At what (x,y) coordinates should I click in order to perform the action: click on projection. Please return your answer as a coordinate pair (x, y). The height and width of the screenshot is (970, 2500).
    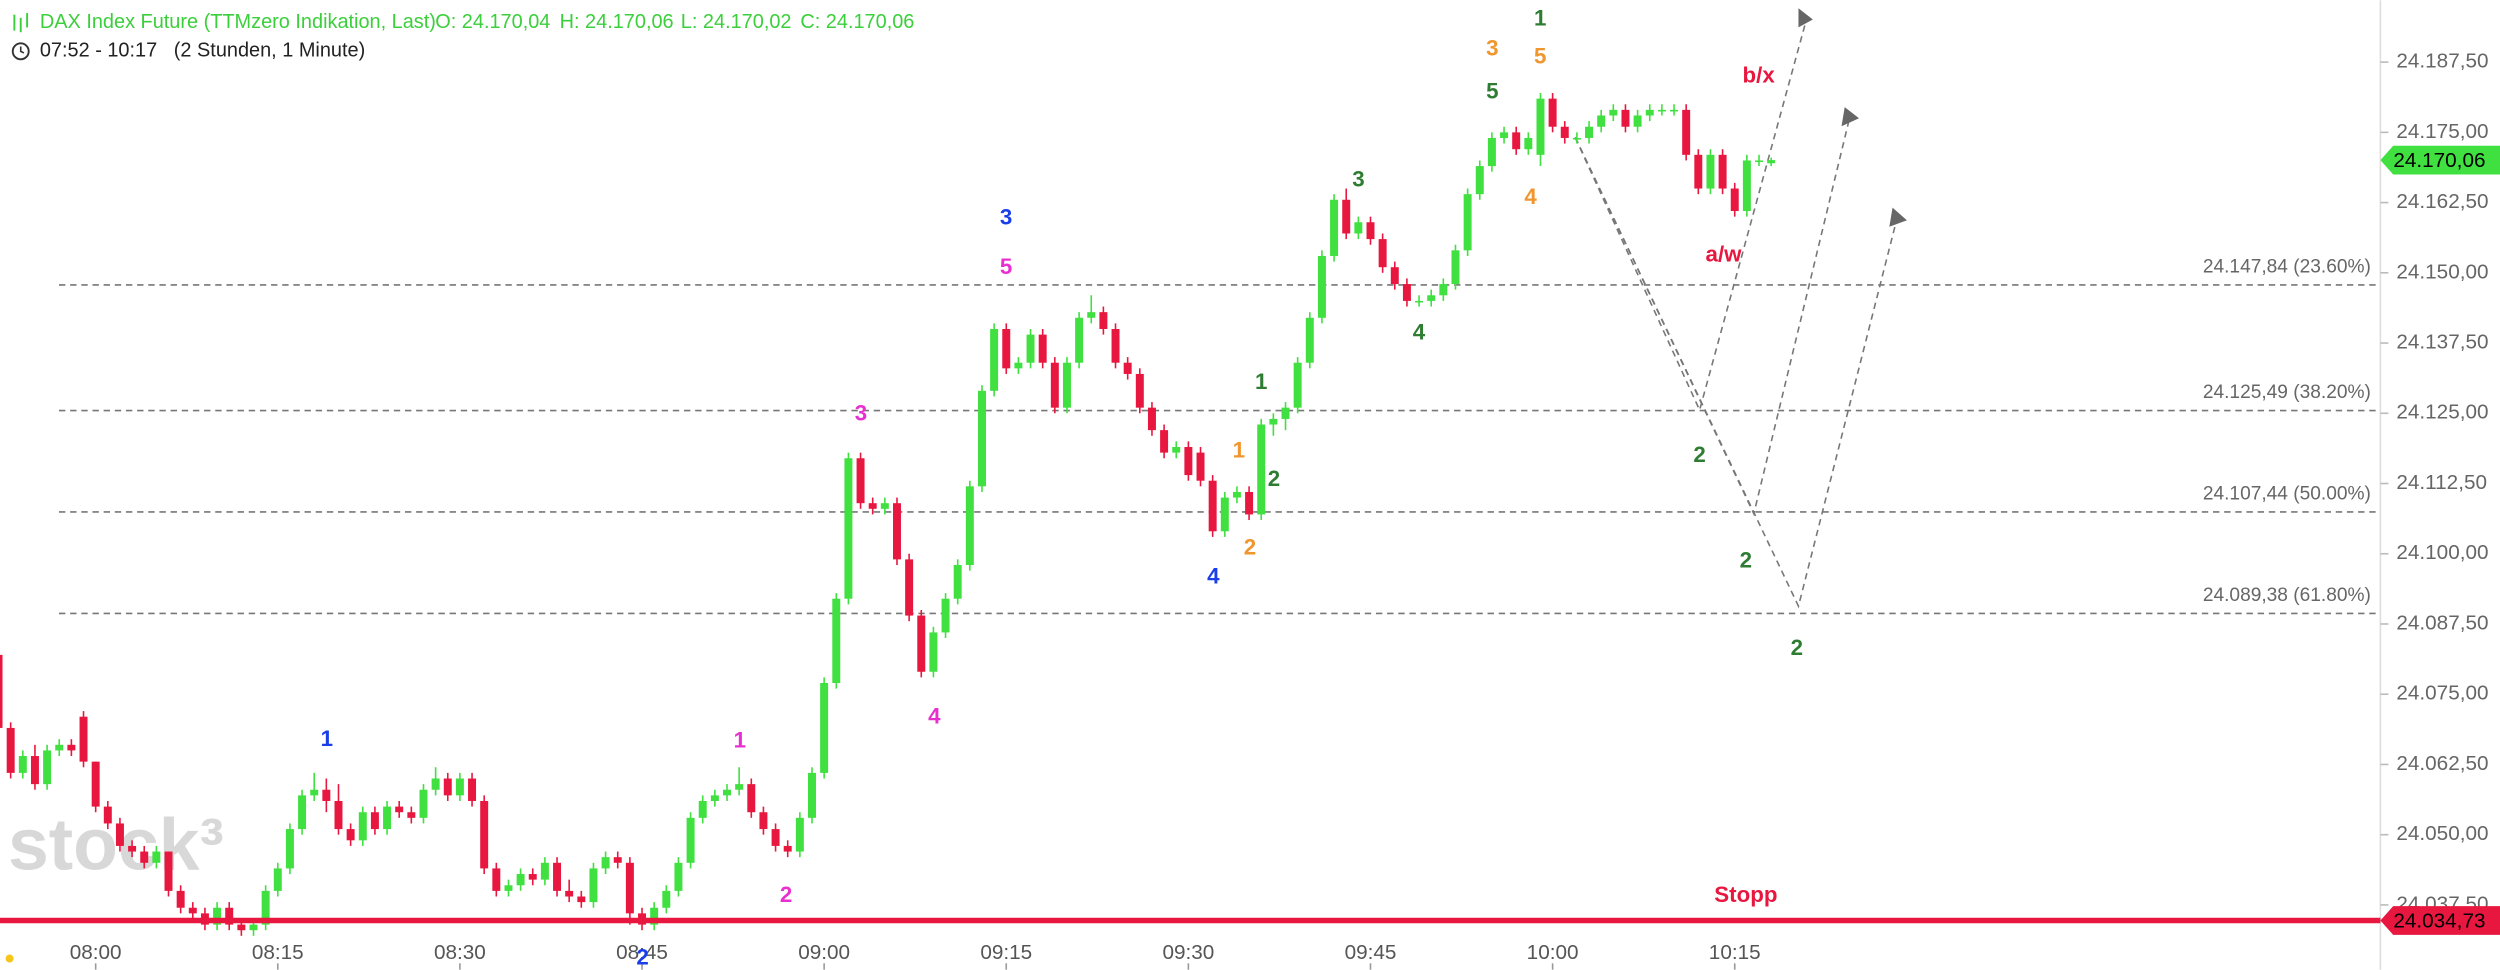
    Looking at the image, I should click on (1736, 314).